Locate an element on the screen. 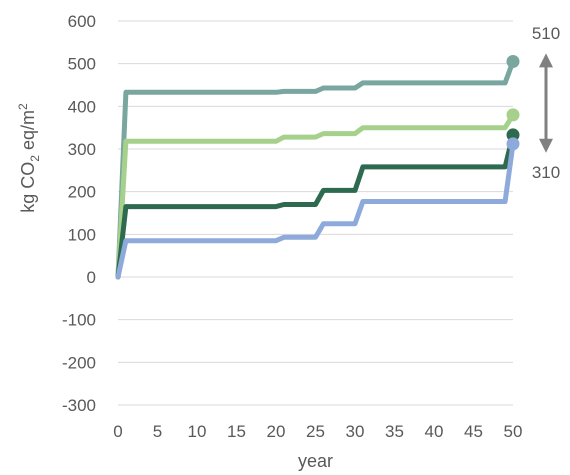  y-tick-label: 600 is located at coordinates (82, 21).